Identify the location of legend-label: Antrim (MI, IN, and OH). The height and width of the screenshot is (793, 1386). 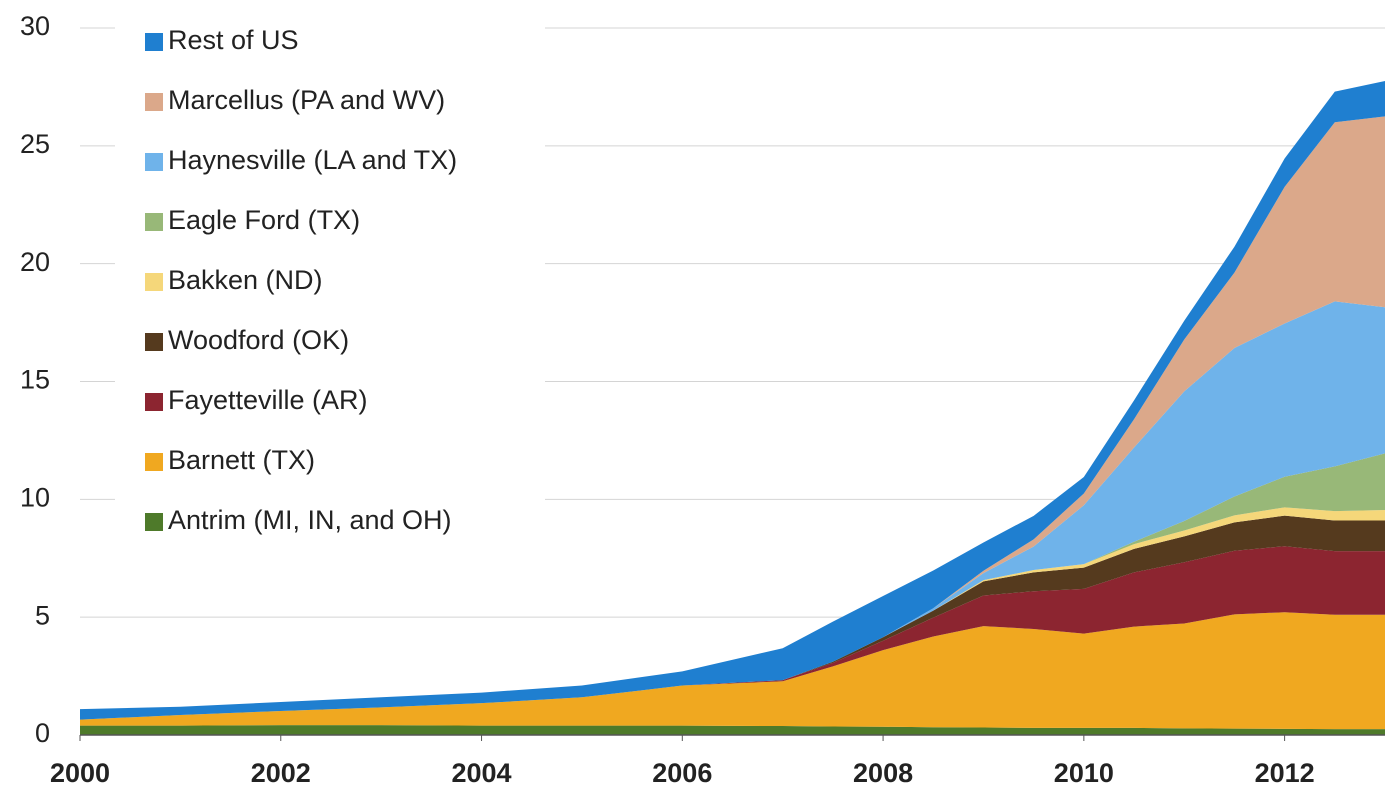
(310, 520).